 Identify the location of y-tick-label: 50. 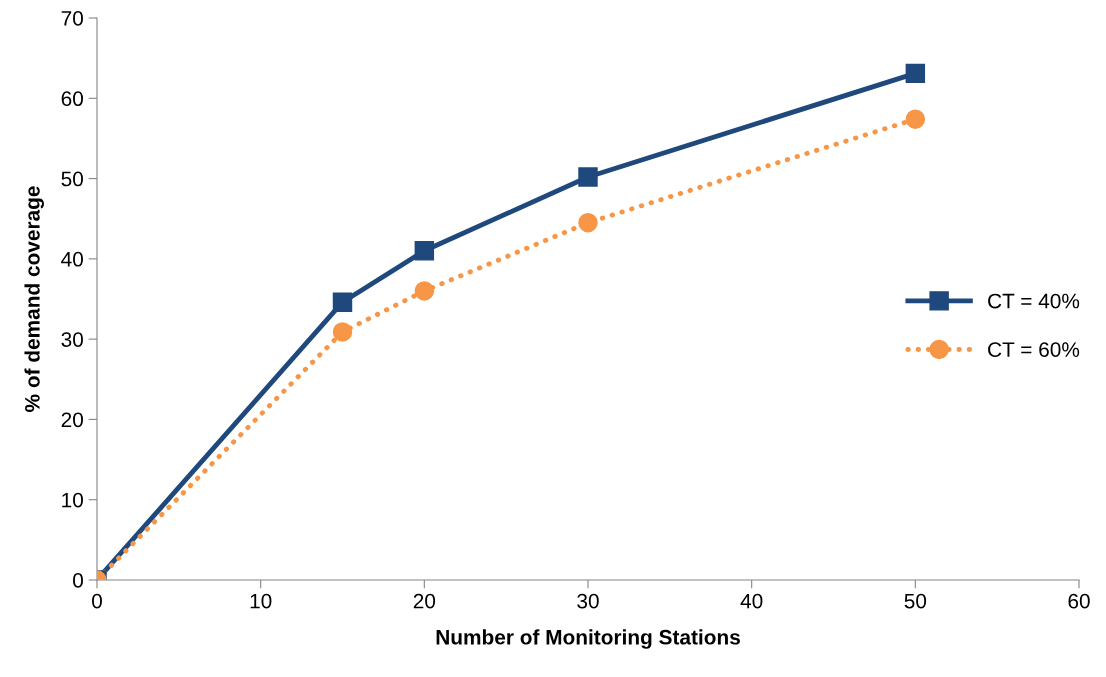
(72, 179).